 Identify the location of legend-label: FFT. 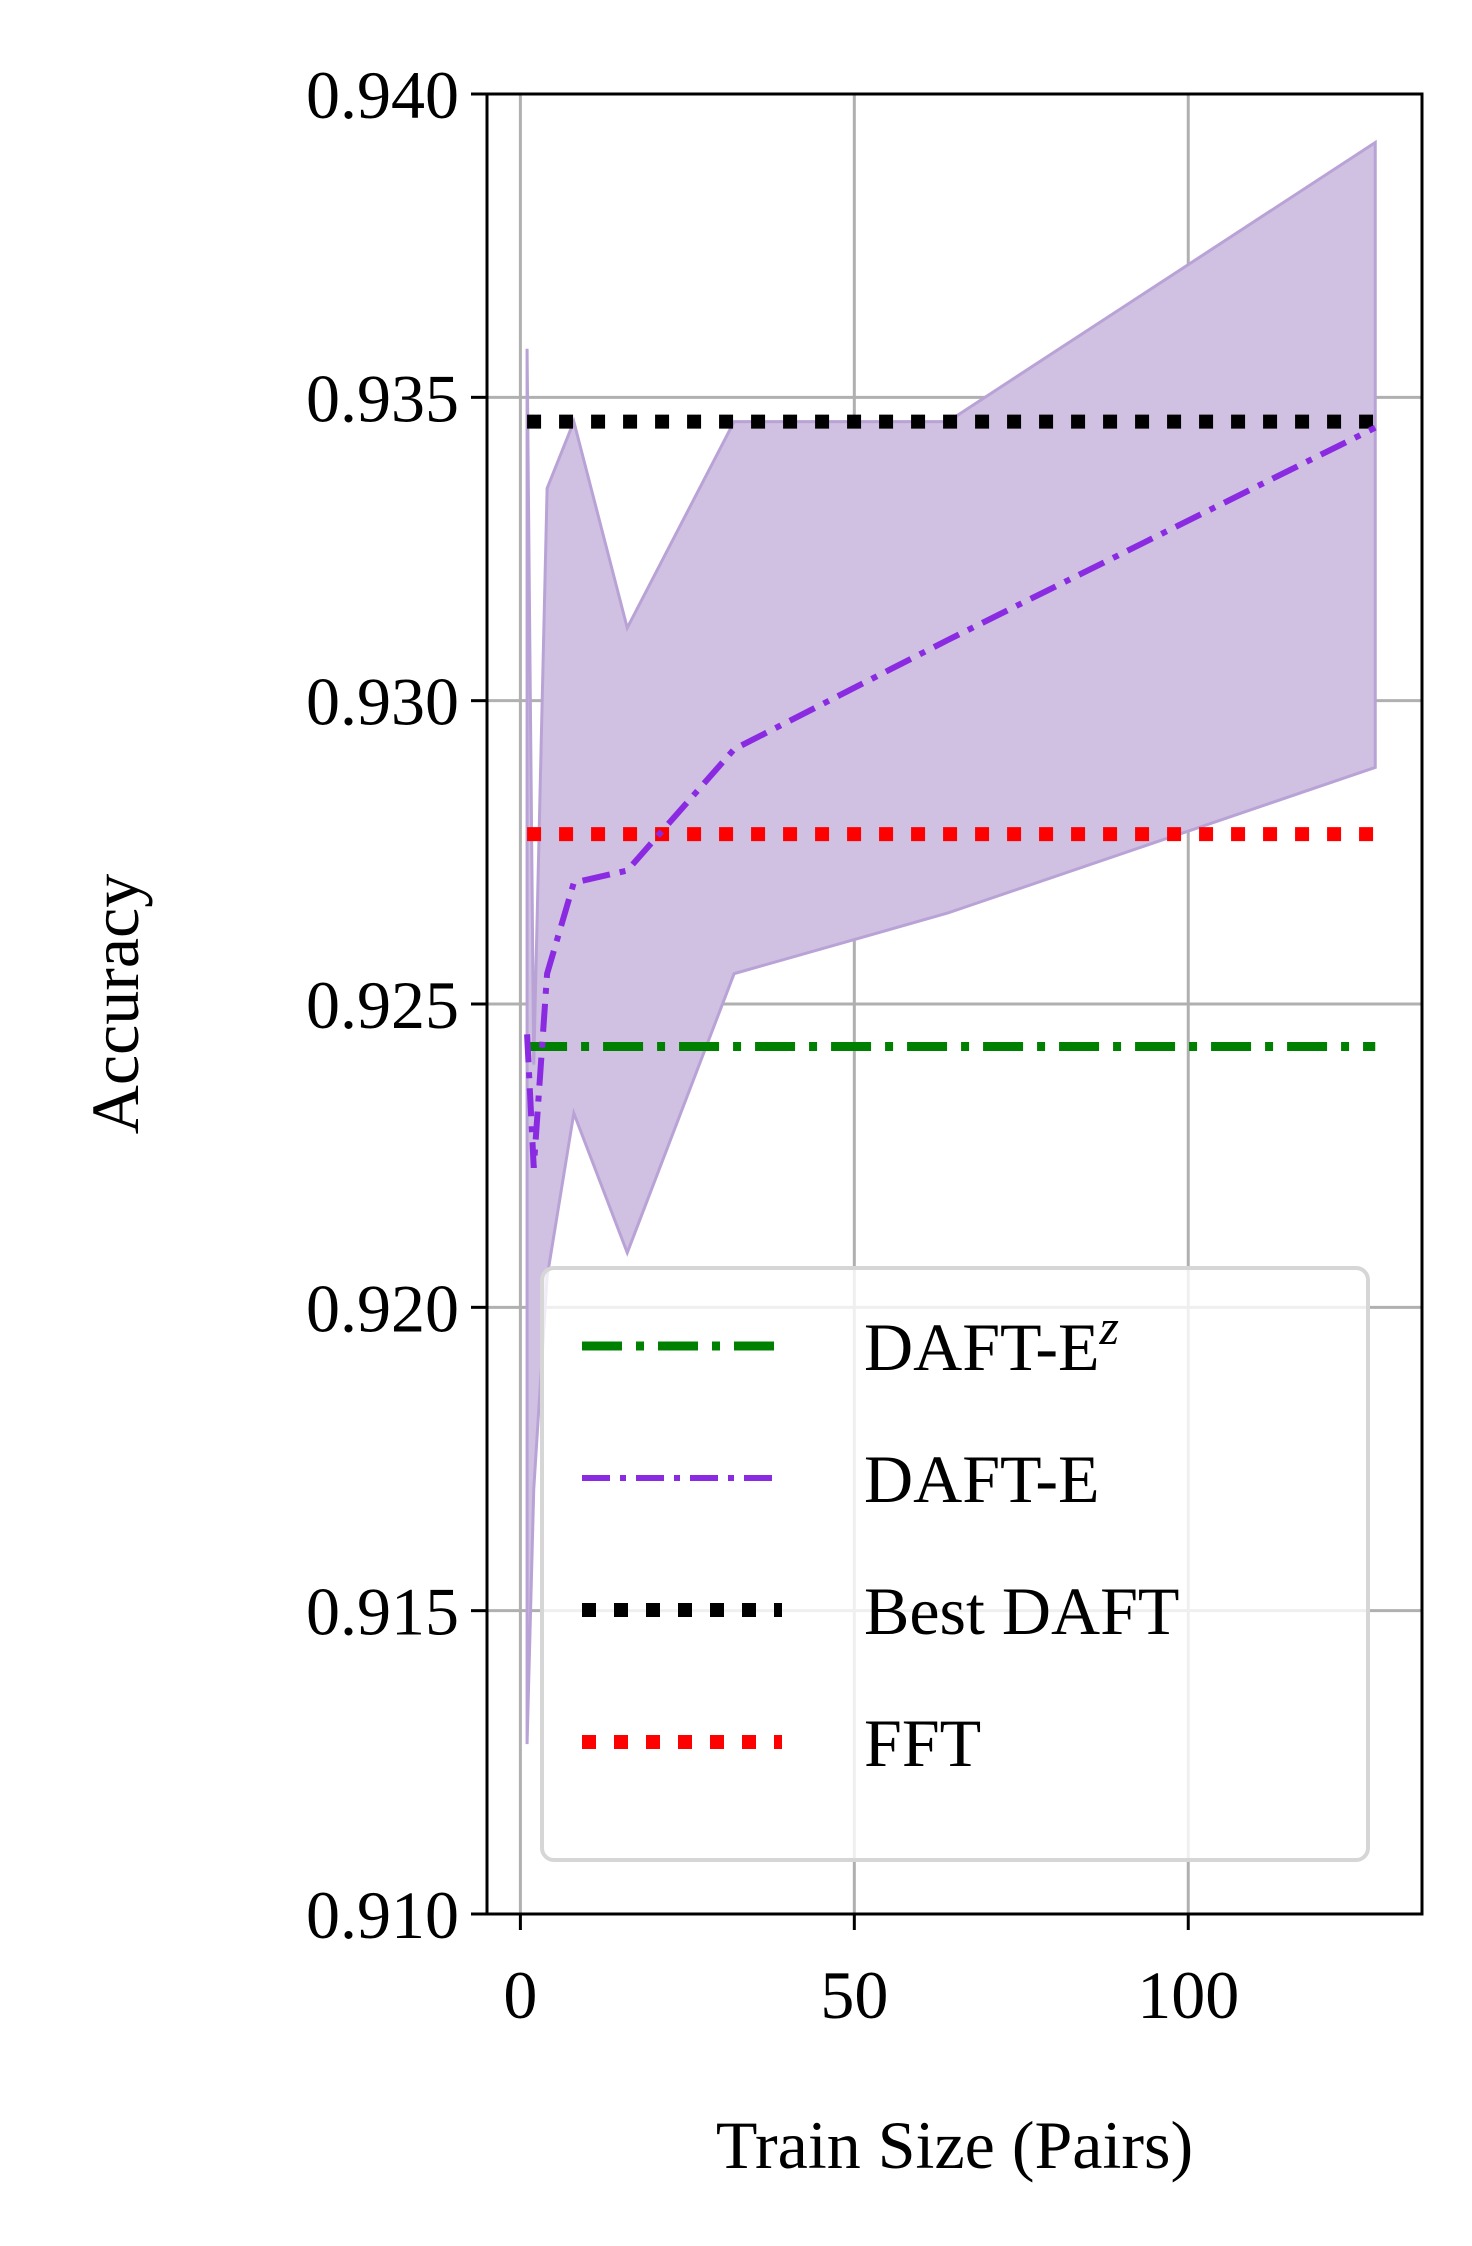
(922, 1743).